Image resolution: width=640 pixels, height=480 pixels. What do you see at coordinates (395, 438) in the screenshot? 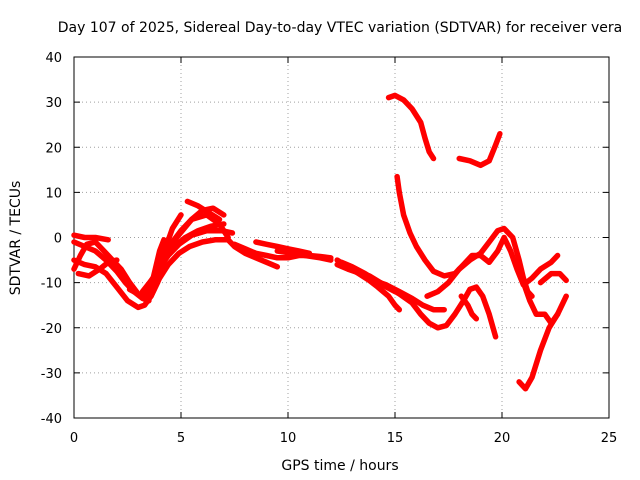
I see `x-tick-label: 15` at bounding box center [395, 438].